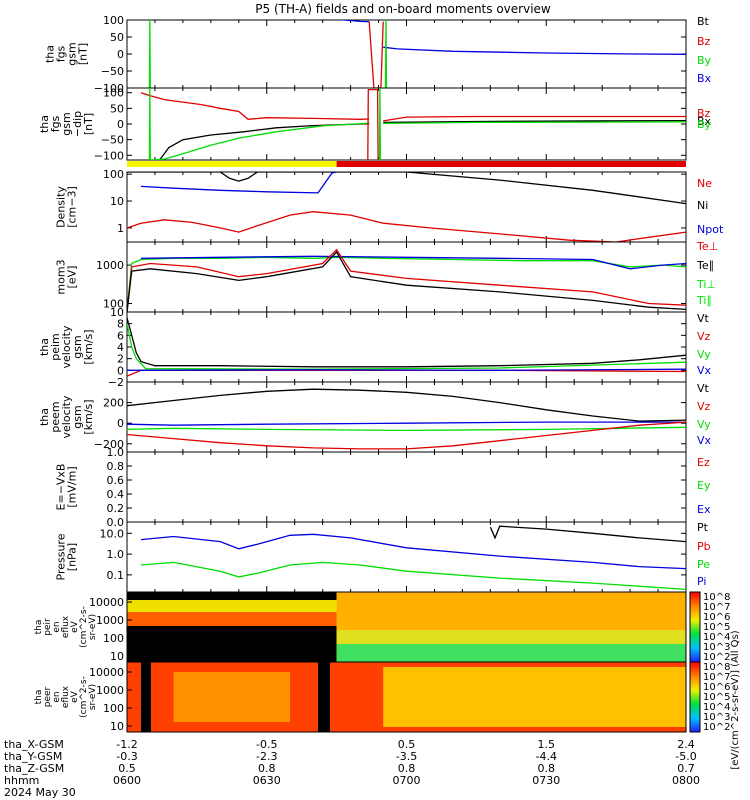 The height and width of the screenshot is (800, 750). I want to click on y-tick-label: 50, so click(117, 37).